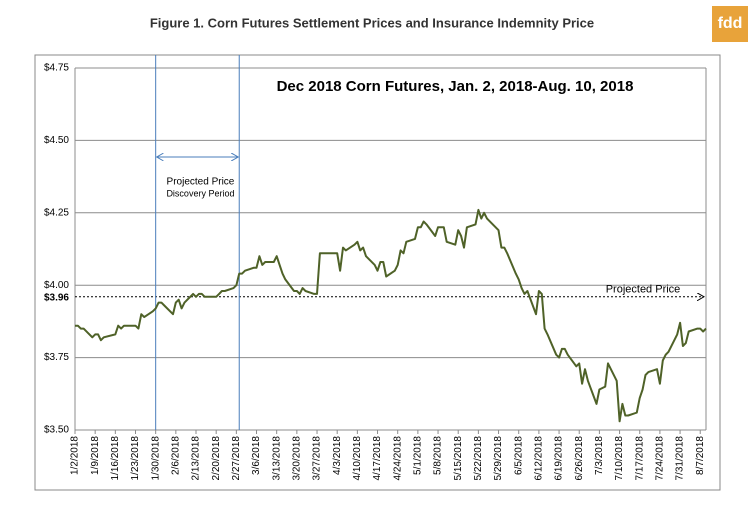 The height and width of the screenshot is (520, 750). What do you see at coordinates (135, 458) in the screenshot?
I see `x-tick-label: 1/23/2018` at bounding box center [135, 458].